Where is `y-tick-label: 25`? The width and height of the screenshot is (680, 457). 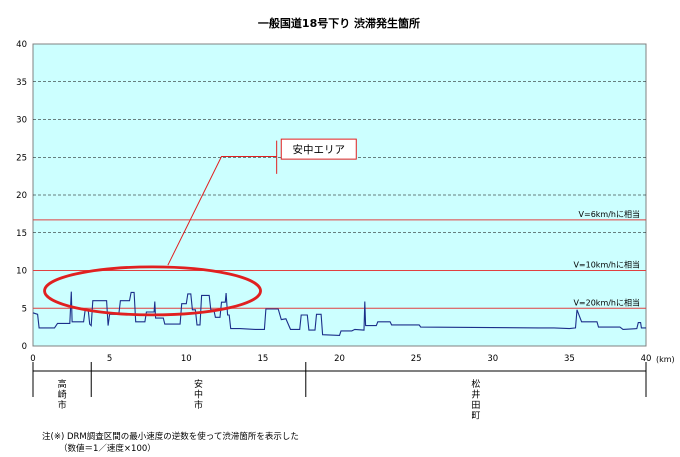
y-tick-label: 25 is located at coordinates (21, 158).